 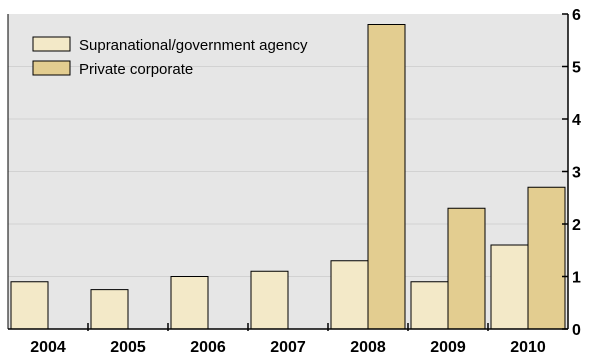 What do you see at coordinates (193, 45) in the screenshot?
I see `legend-label-supranational: Supranational/government agency` at bounding box center [193, 45].